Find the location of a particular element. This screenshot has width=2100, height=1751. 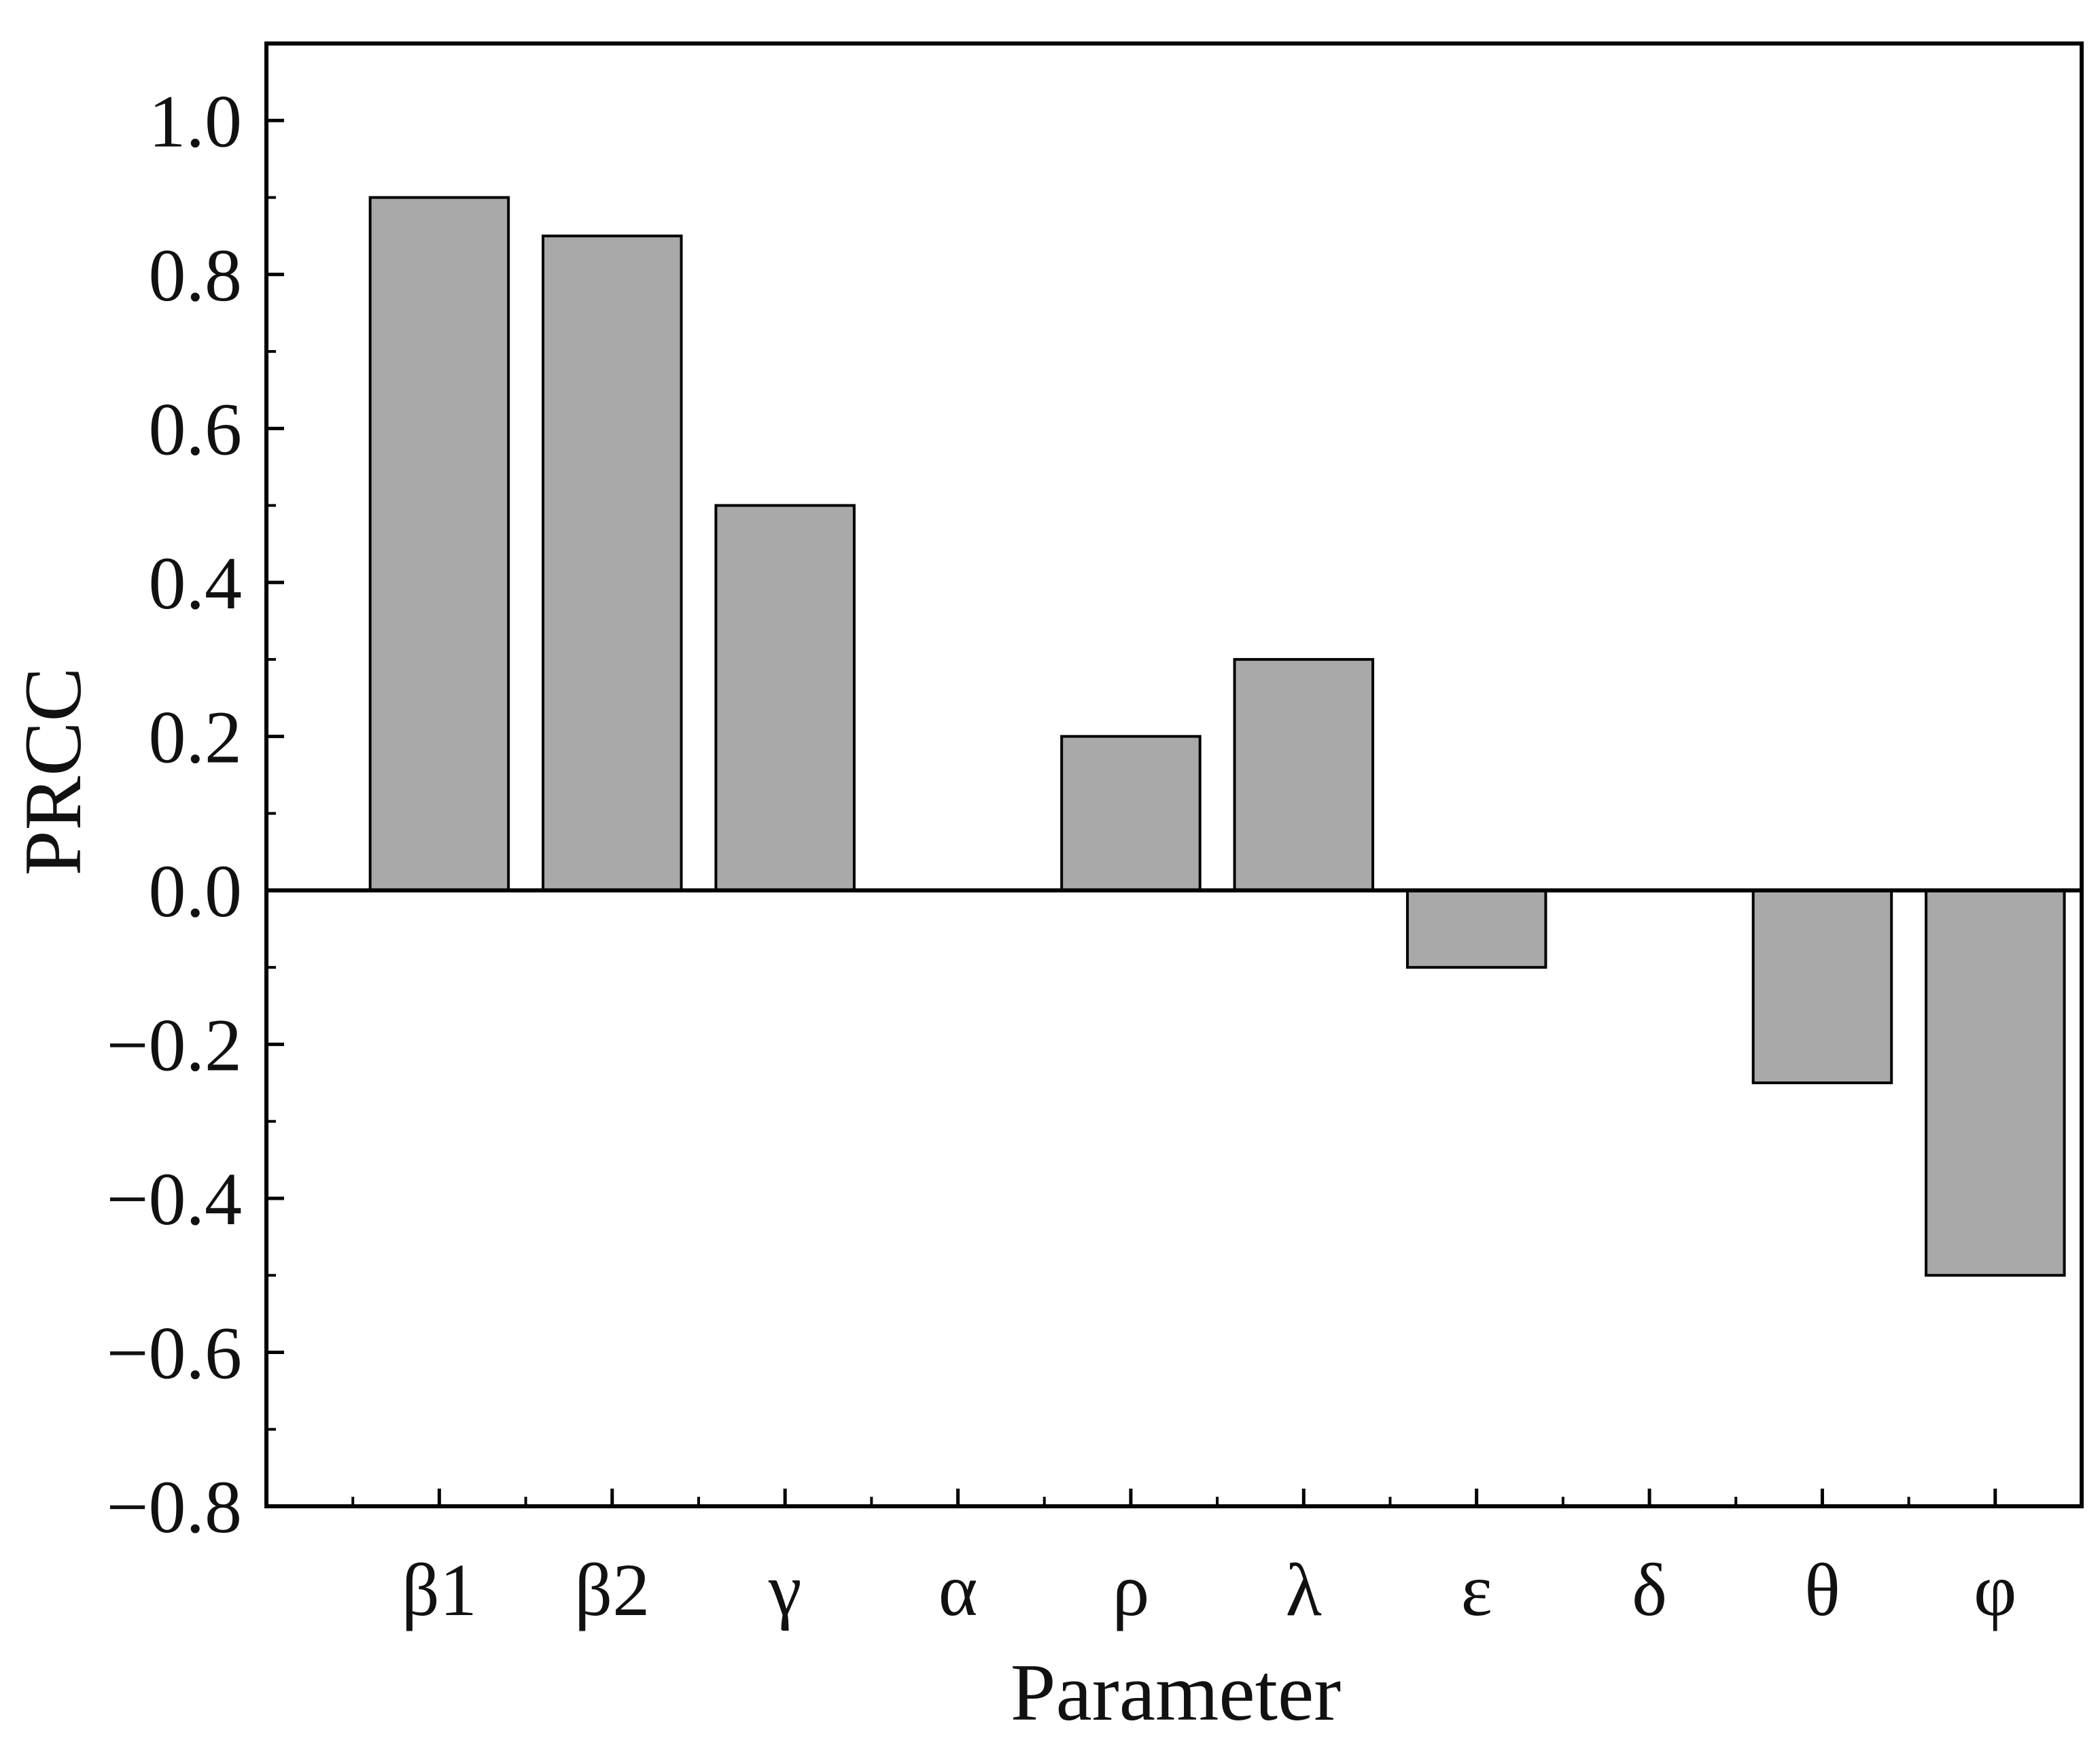

x-tick-label: β2 is located at coordinates (612, 1589).